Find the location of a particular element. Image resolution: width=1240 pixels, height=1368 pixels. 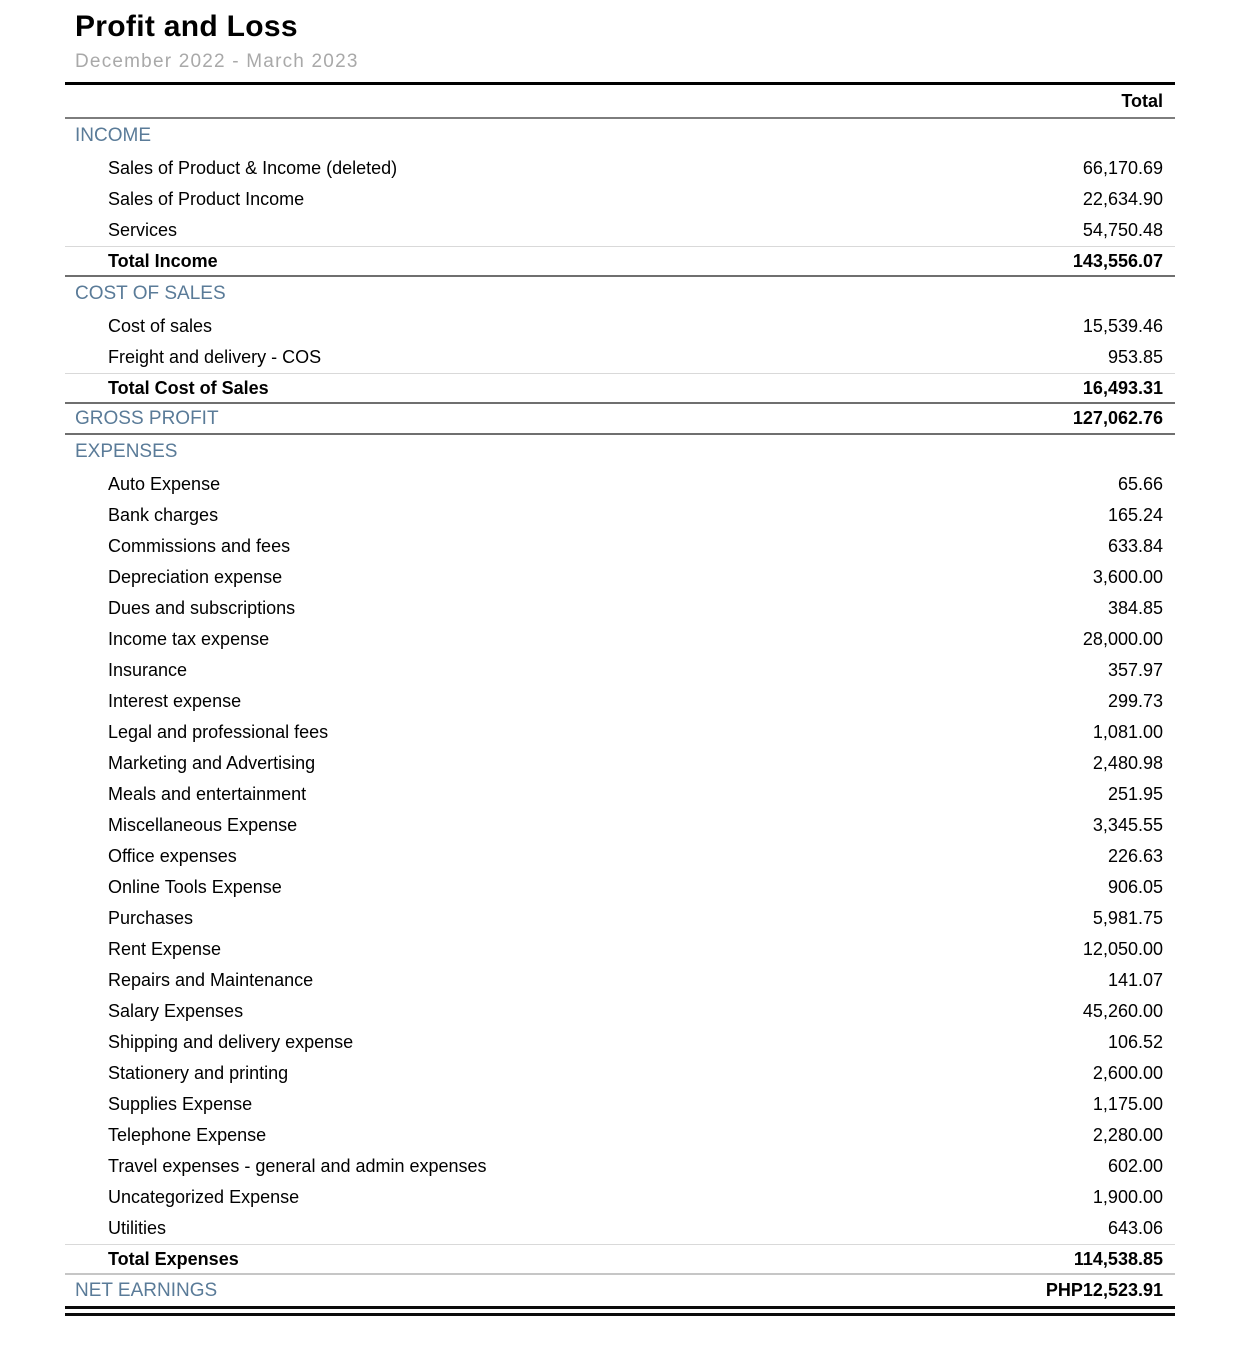

row-value: 3,345.55 is located at coordinates (1127, 825).